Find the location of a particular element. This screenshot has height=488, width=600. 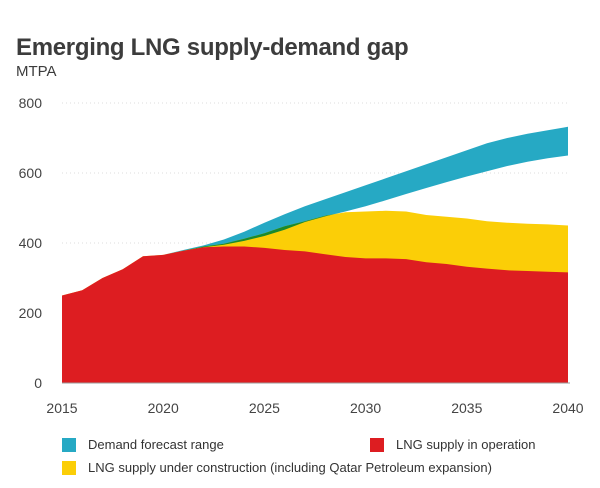

y-tick-label-600: 600 is located at coordinates (31, 173).